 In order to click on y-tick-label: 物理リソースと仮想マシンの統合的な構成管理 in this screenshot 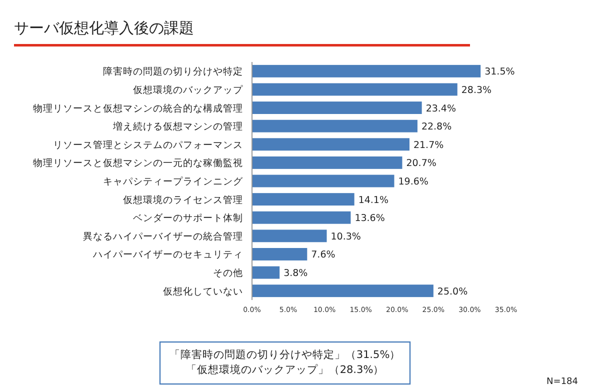, I will do `click(138, 108)`.